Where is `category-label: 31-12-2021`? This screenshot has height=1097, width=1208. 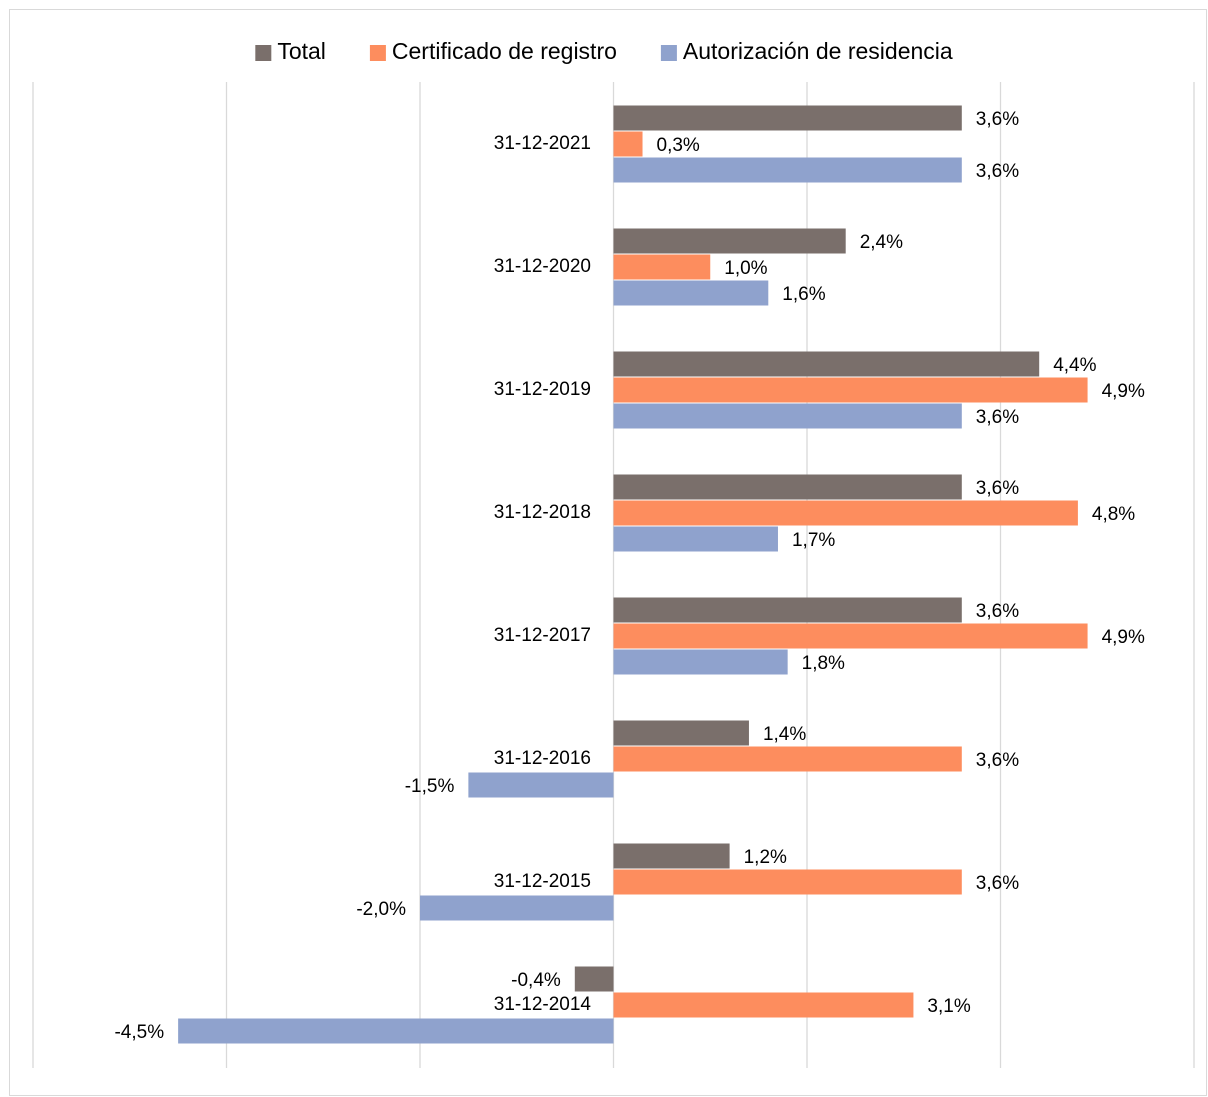 category-label: 31-12-2021 is located at coordinates (542, 143).